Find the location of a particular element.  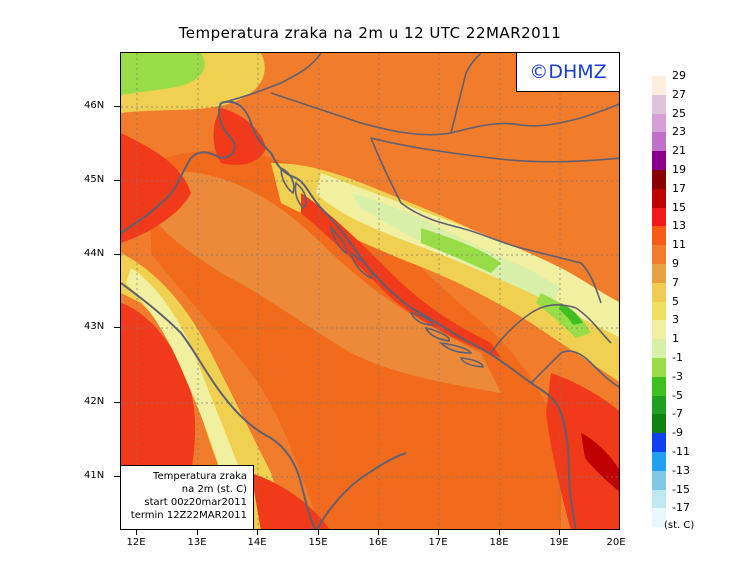

legend-label: -9 is located at coordinates (677, 433).